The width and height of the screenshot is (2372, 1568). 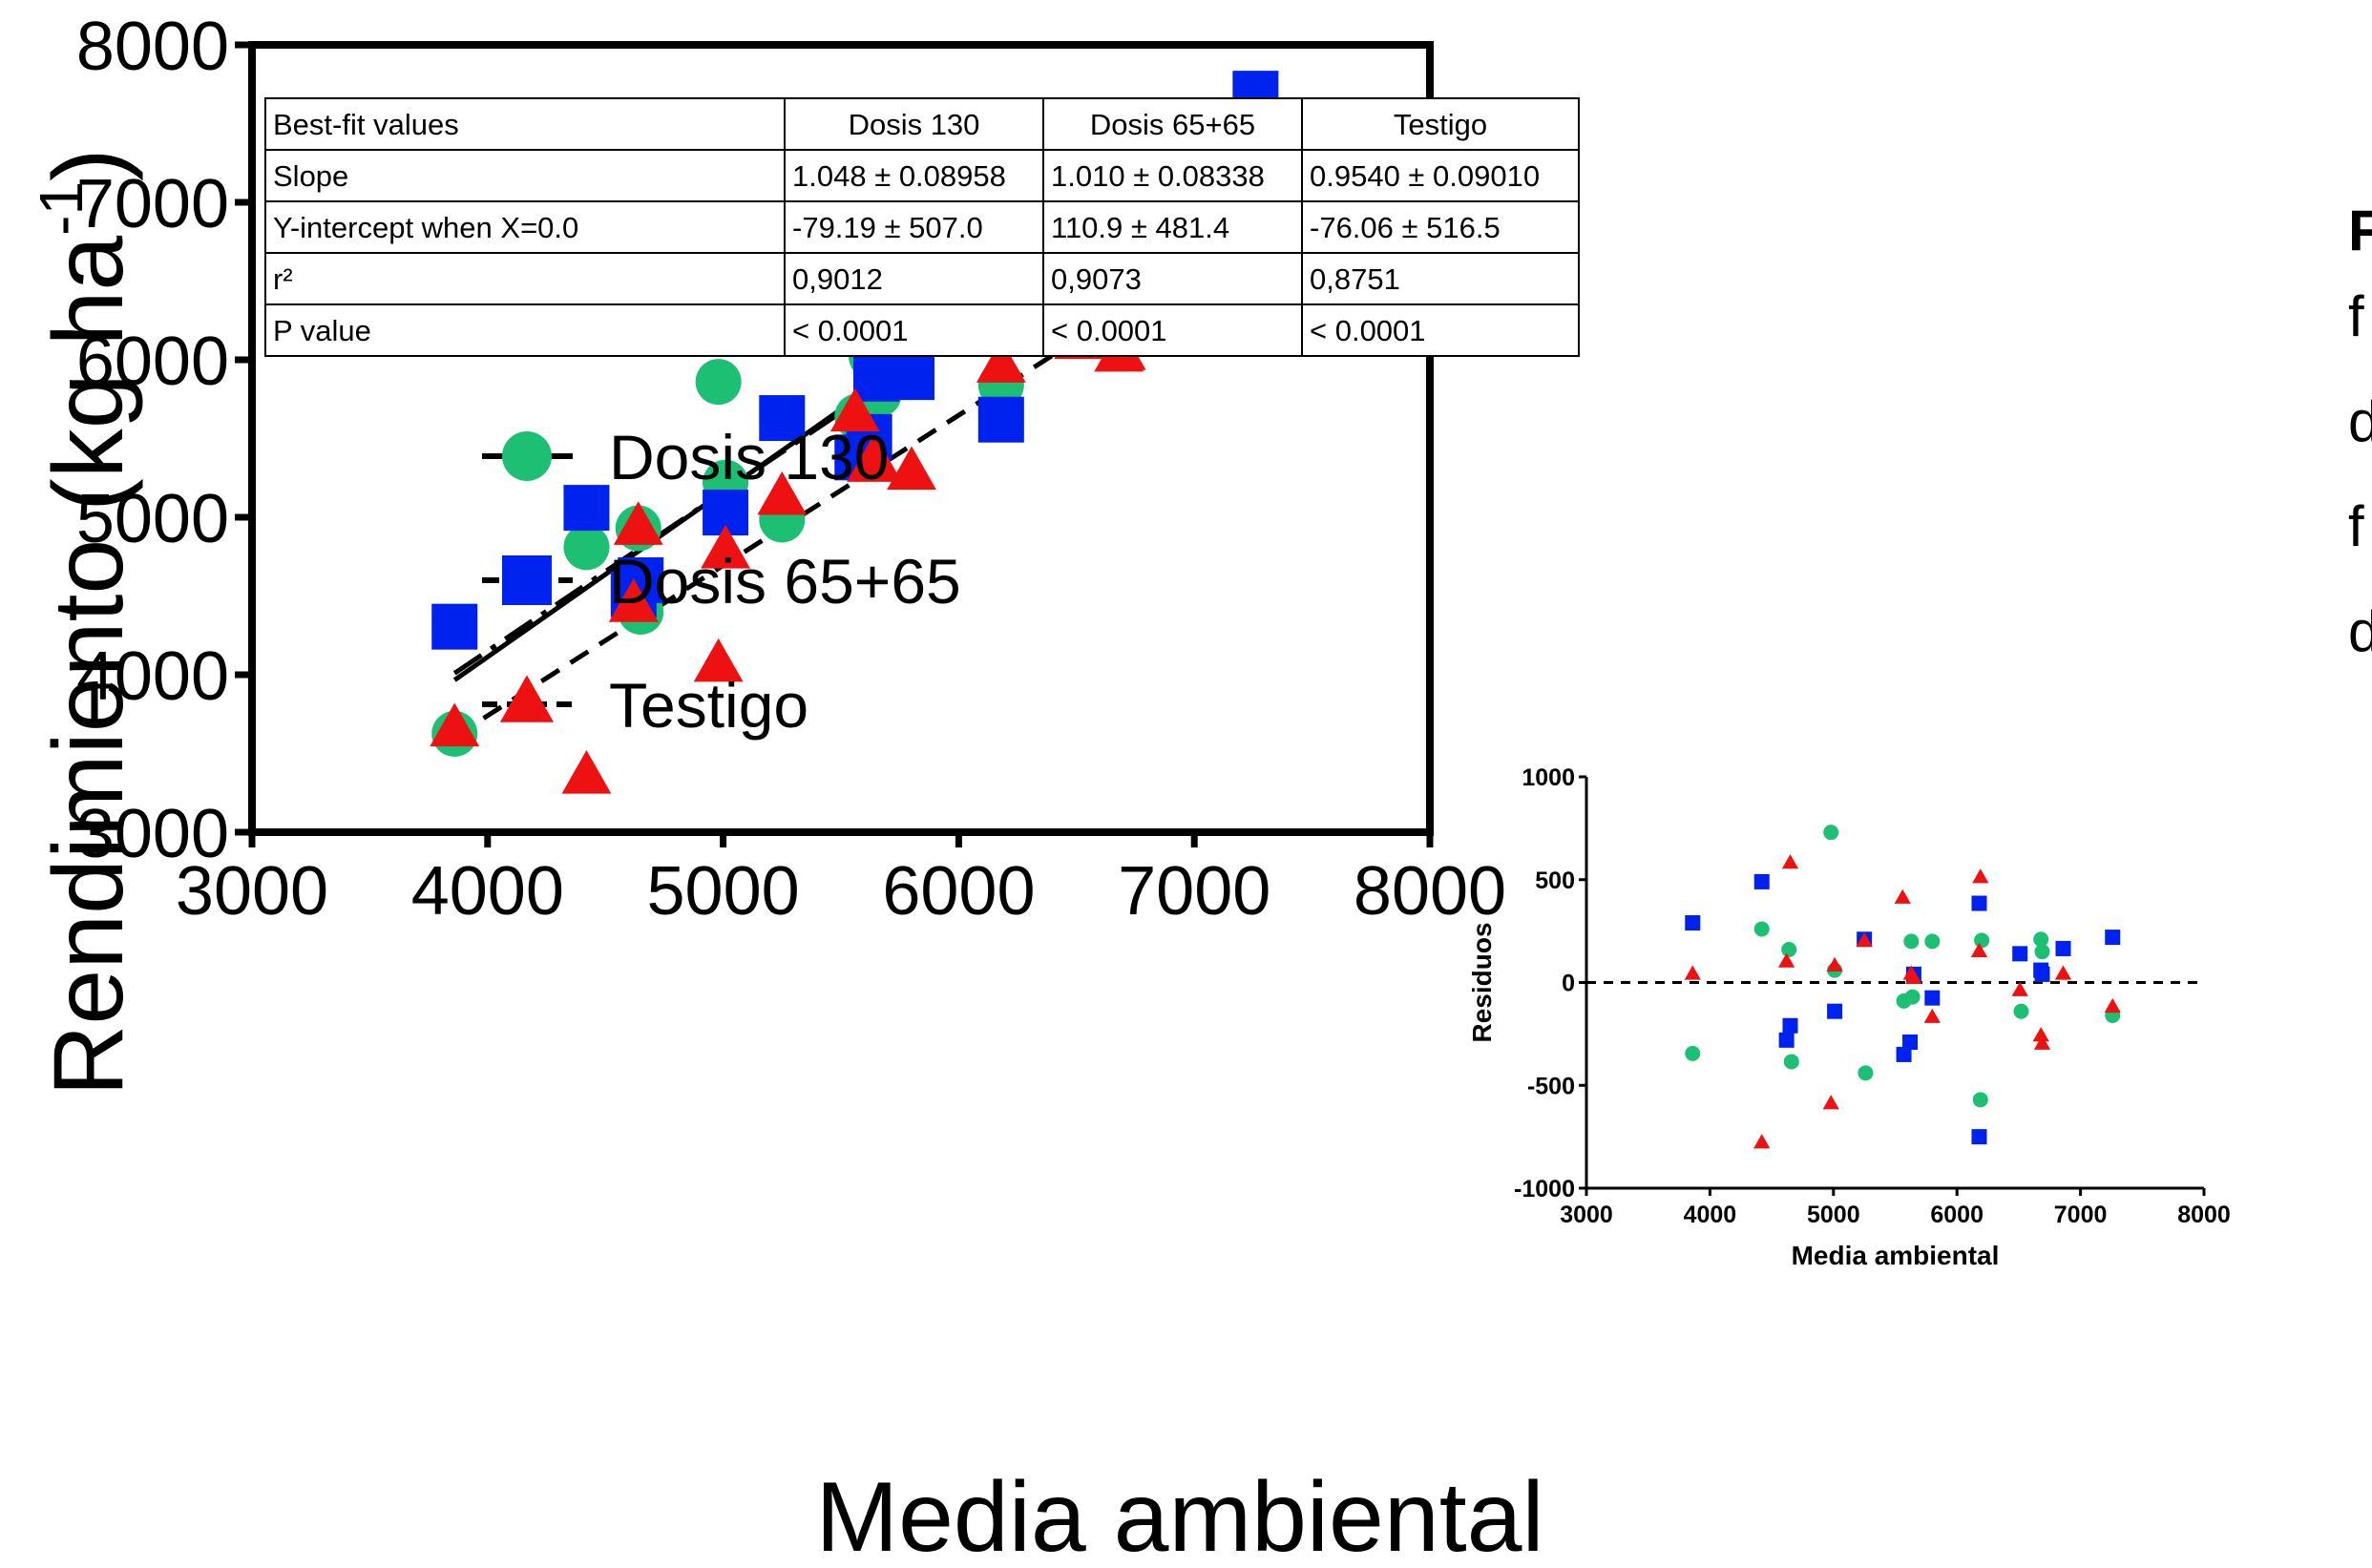 I want to click on table-cell: r², so click(x=283, y=279).